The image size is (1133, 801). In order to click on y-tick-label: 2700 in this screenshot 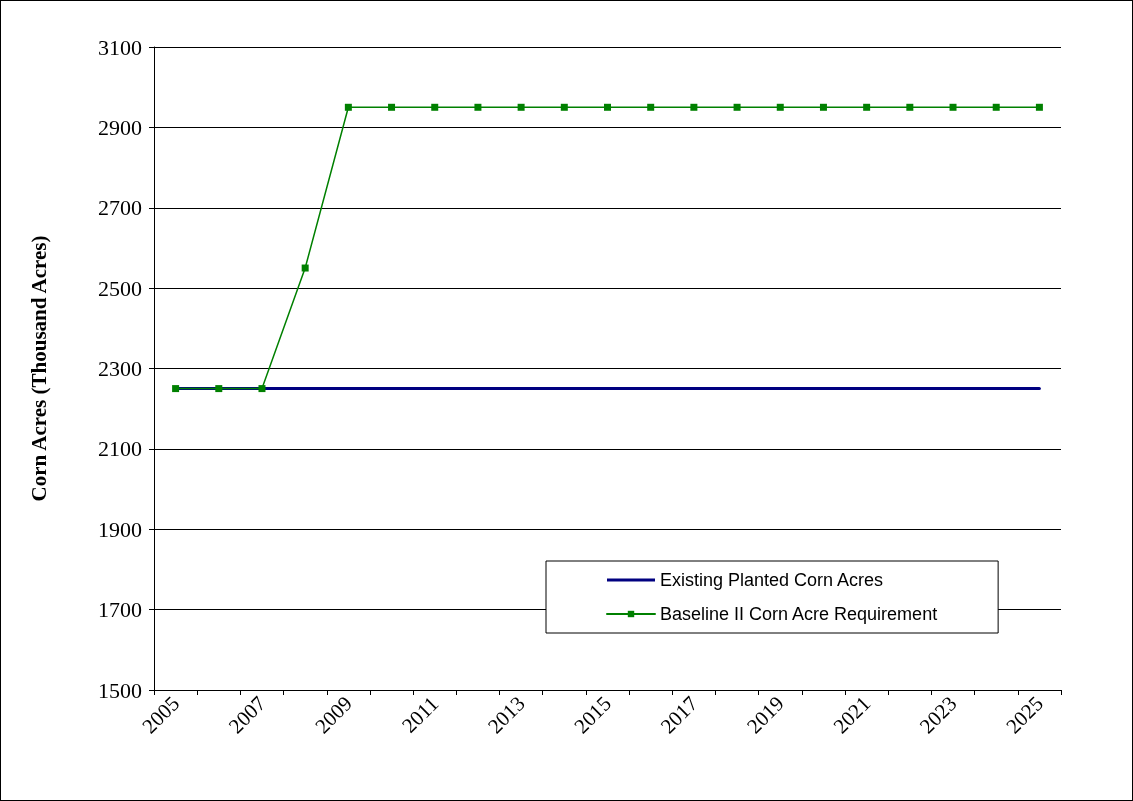, I will do `click(120, 208)`.